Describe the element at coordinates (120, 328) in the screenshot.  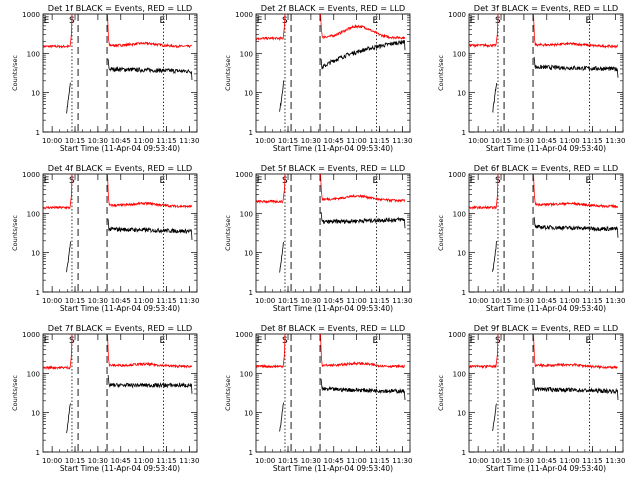
I see `panel-title: Det 7f BLACK = Events, RED = LLD` at that location.